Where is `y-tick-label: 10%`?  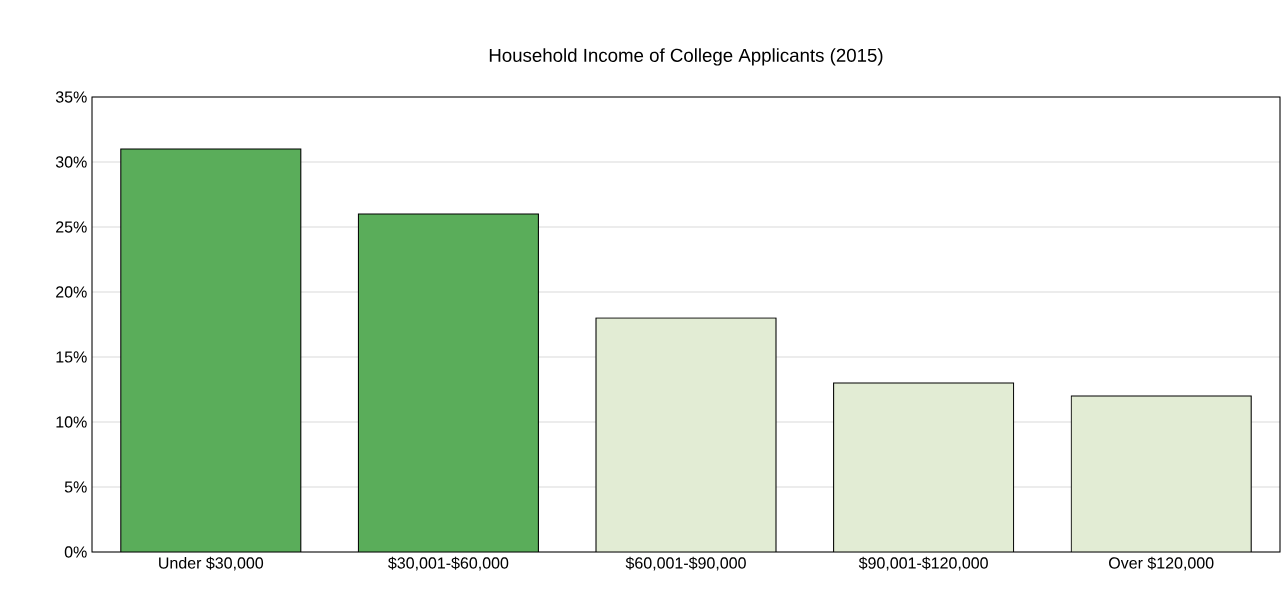
y-tick-label: 10% is located at coordinates (71, 422).